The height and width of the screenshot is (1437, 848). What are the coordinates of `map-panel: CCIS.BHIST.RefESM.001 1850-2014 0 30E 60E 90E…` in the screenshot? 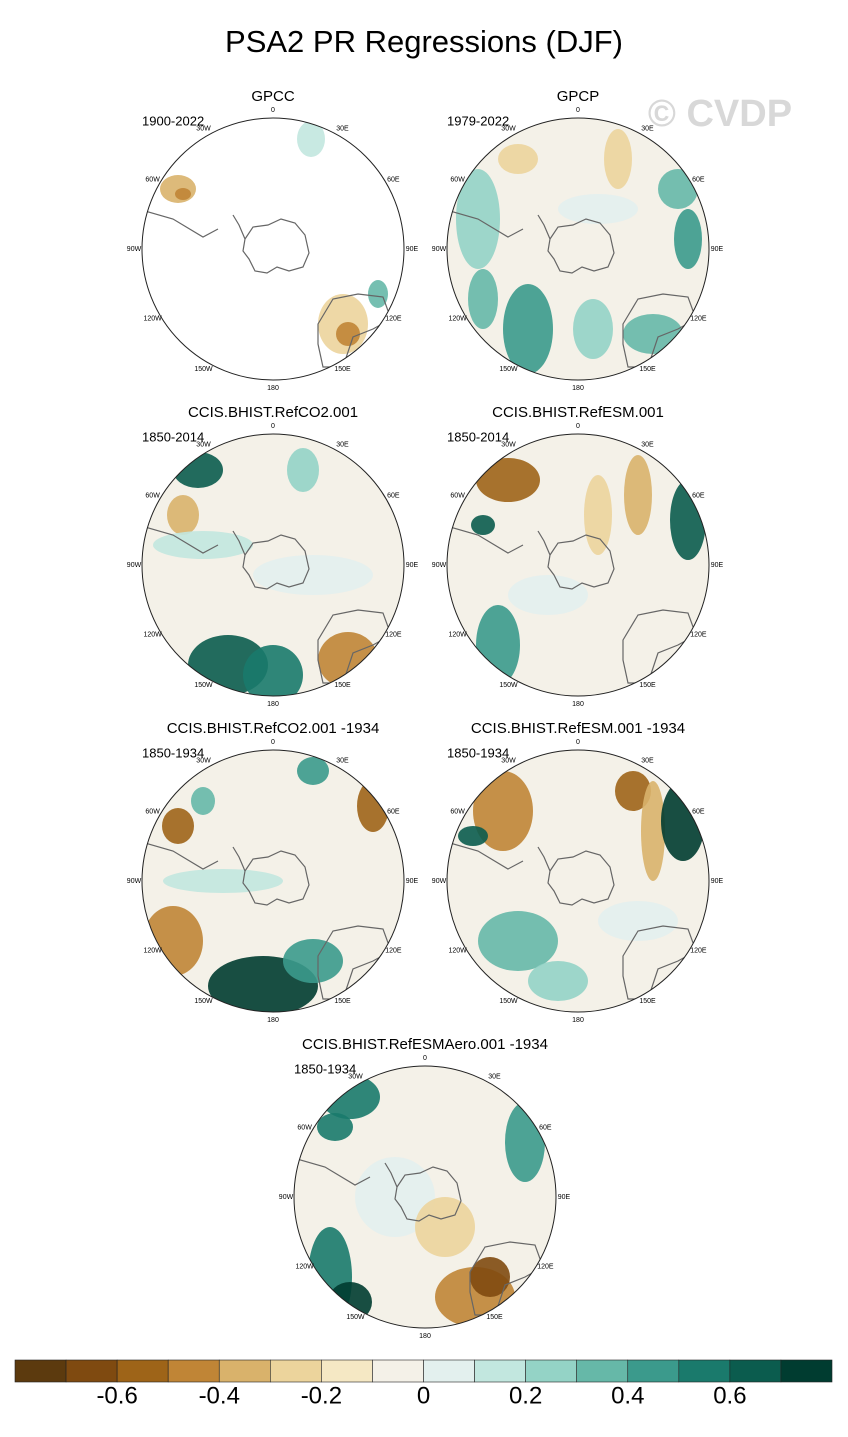 It's located at (578, 556).